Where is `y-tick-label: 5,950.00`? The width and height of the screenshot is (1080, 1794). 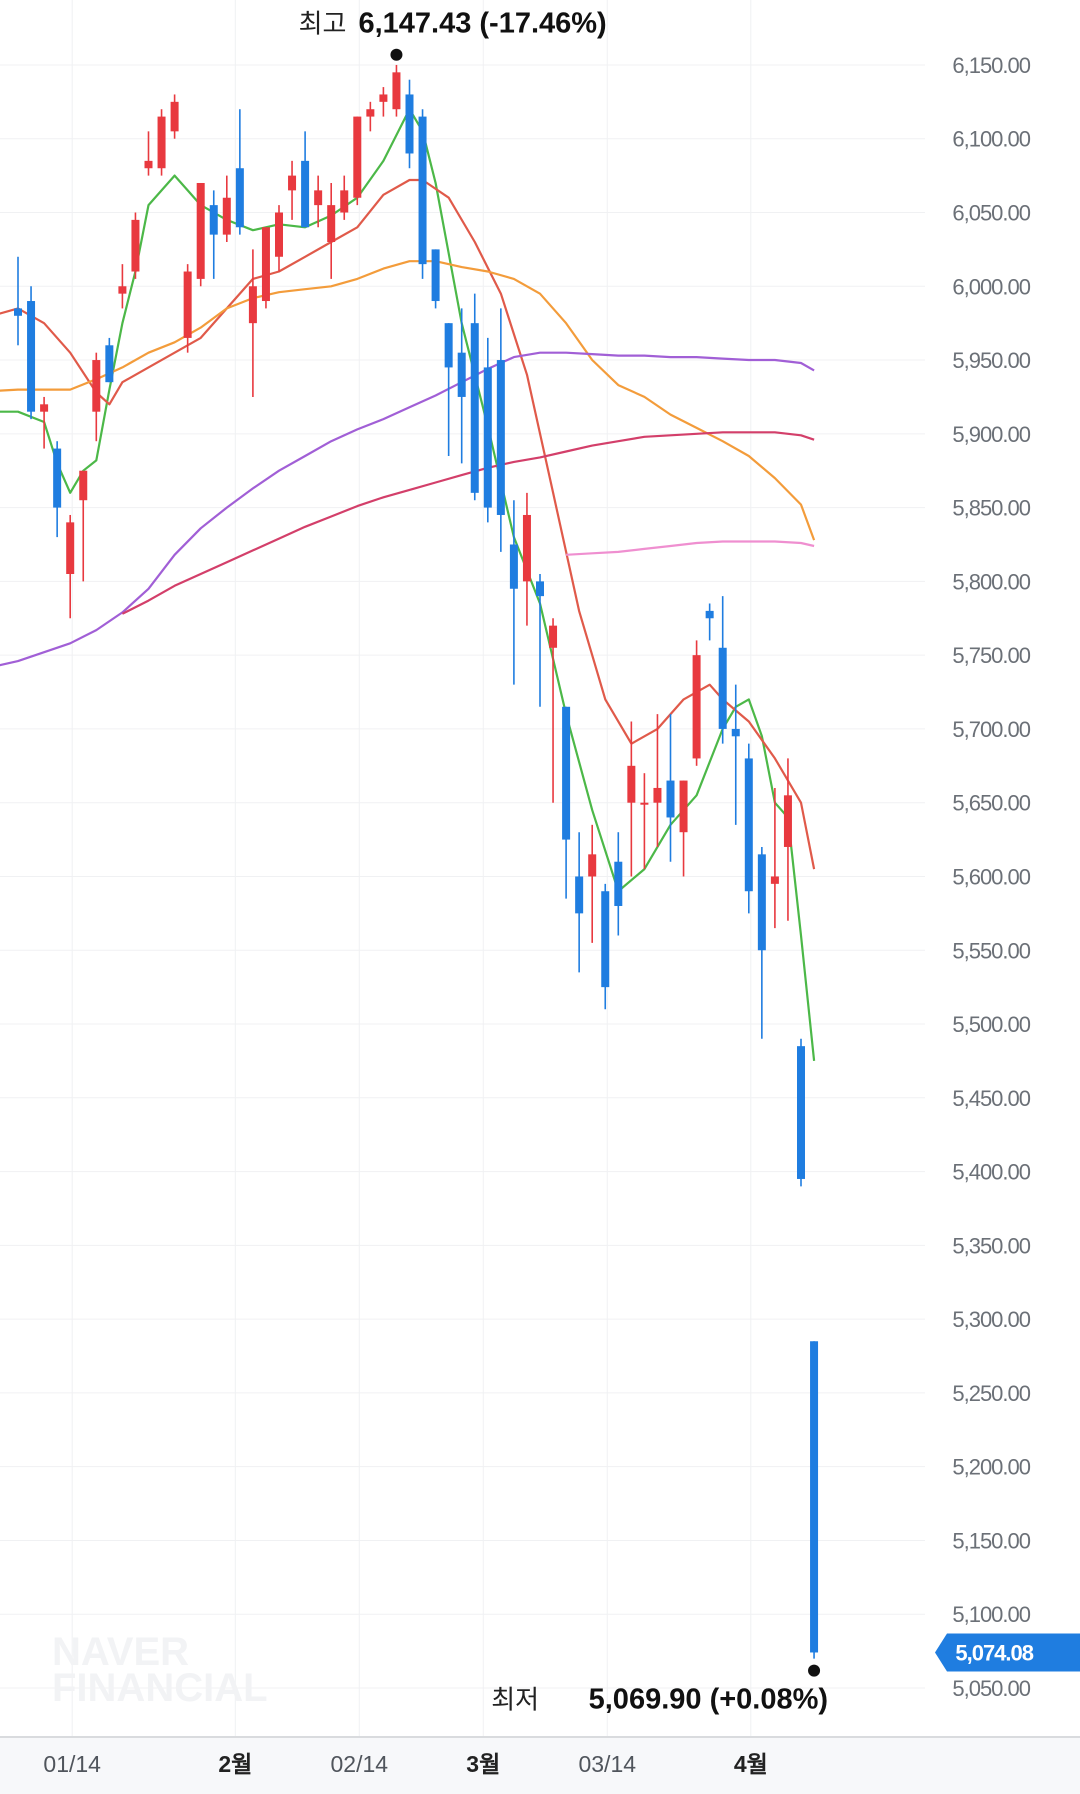
y-tick-label: 5,950.00 is located at coordinates (991, 360).